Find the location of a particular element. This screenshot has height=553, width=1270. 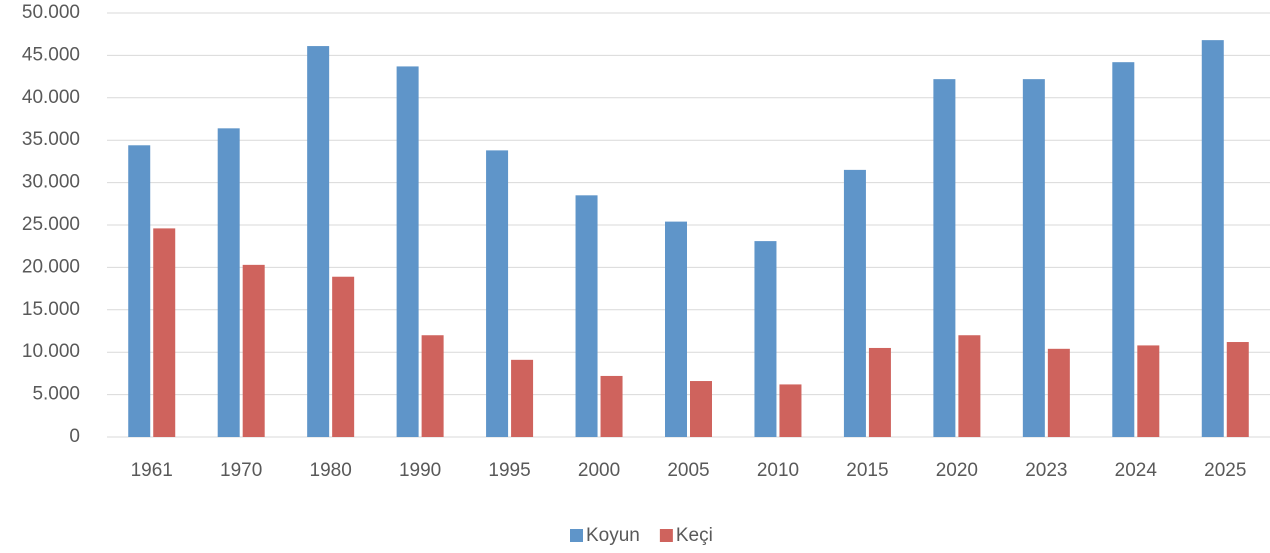

x-tick-label: 1970 is located at coordinates (241, 470).